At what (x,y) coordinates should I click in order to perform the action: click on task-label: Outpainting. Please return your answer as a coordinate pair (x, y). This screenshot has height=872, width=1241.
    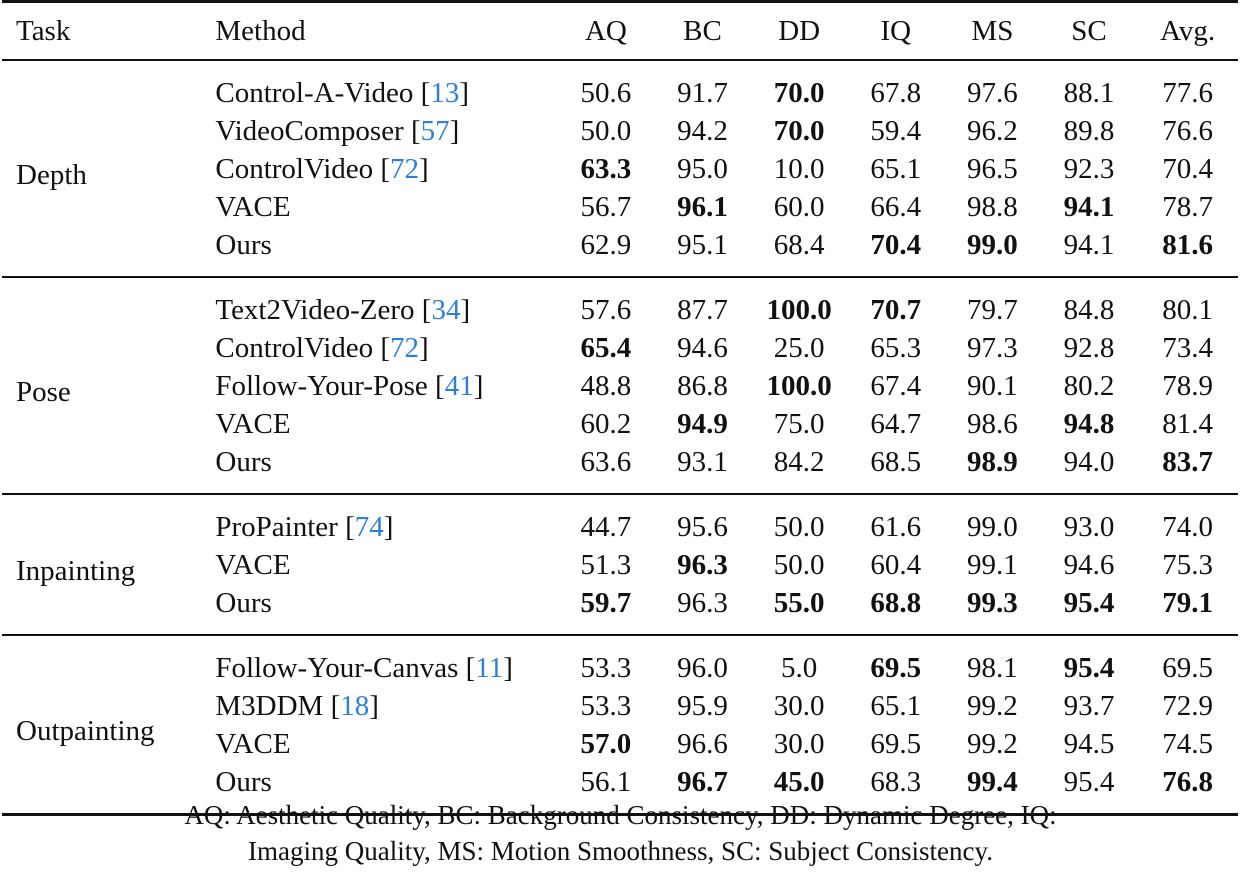
    Looking at the image, I should click on (85, 731).